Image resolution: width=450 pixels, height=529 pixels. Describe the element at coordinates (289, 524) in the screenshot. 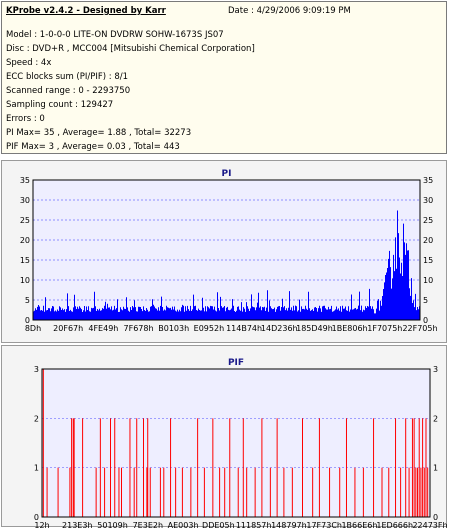

I see `x-tick-label: 148797h` at that location.